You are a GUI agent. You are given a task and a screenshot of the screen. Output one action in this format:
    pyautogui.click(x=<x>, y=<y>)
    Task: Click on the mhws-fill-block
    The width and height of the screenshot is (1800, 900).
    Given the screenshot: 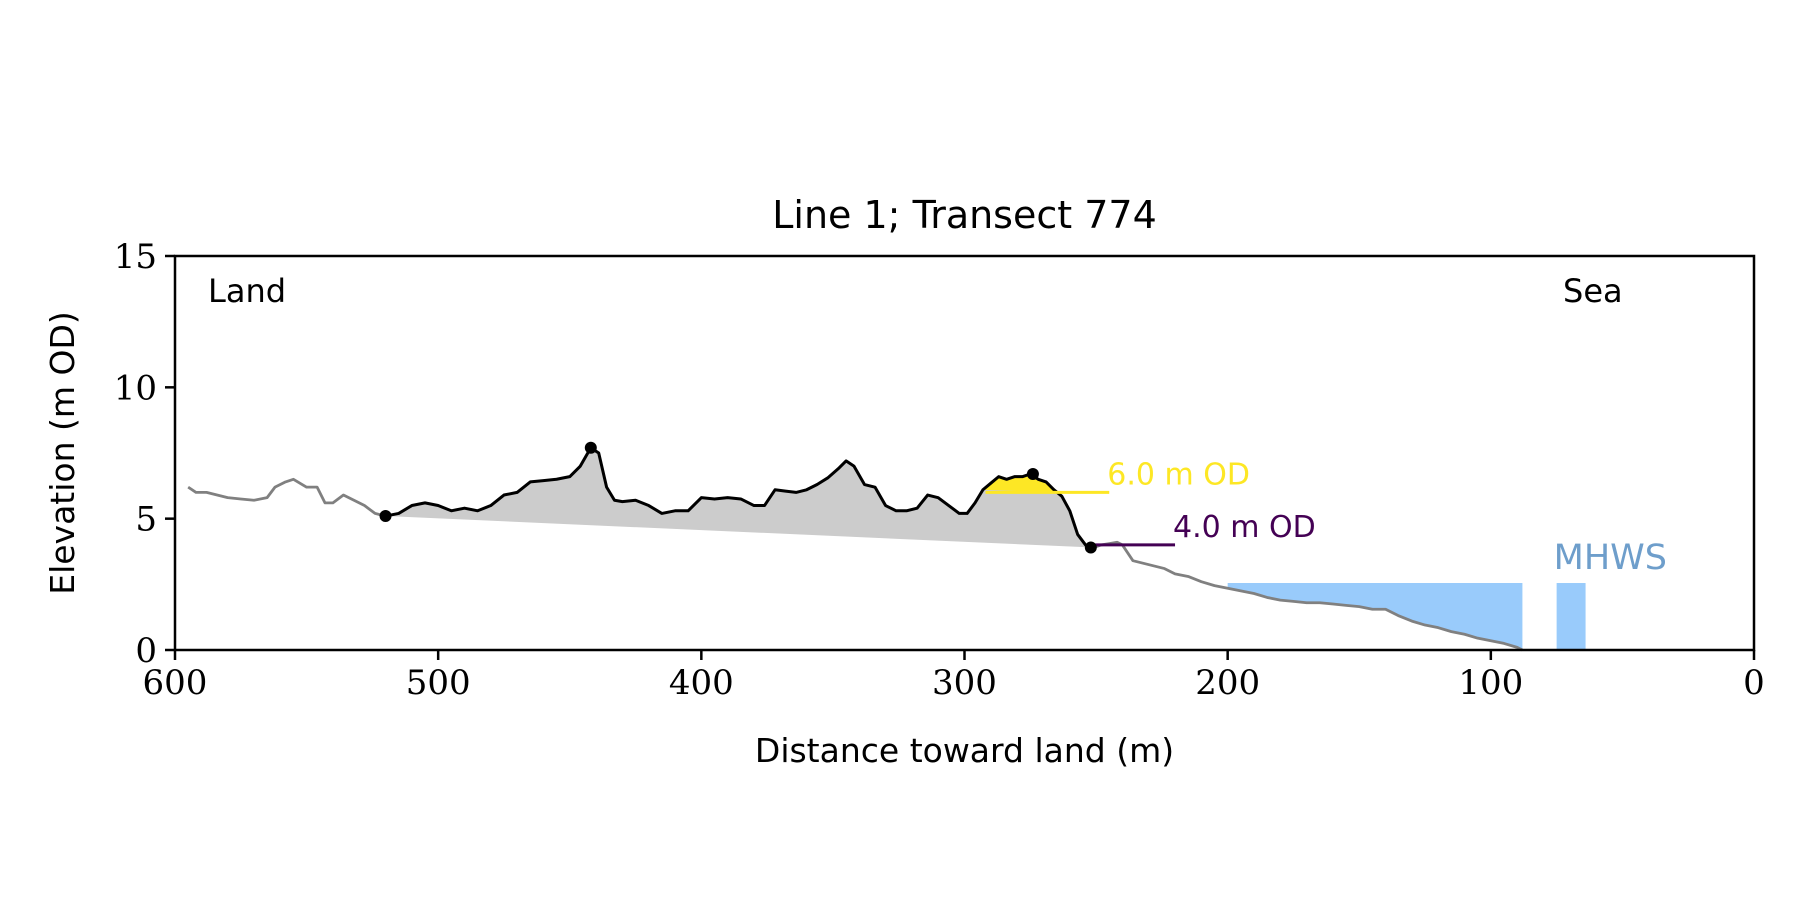 What is the action you would take?
    pyautogui.click(x=1571, y=616)
    